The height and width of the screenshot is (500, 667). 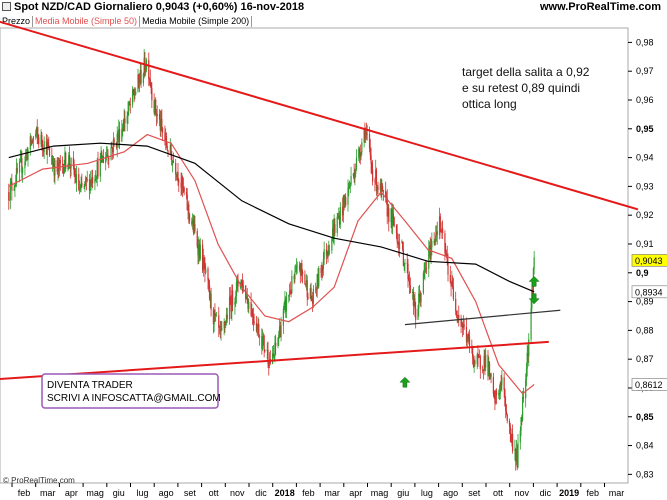 I want to click on note-text: ottica long, so click(x=489, y=104).